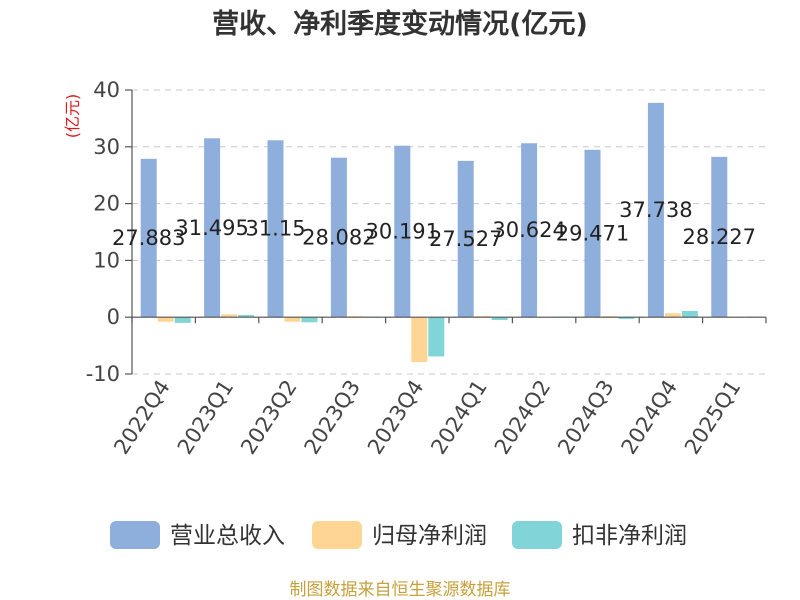  Describe the element at coordinates (106, 204) in the screenshot. I see `y-tick-label: 20` at that location.